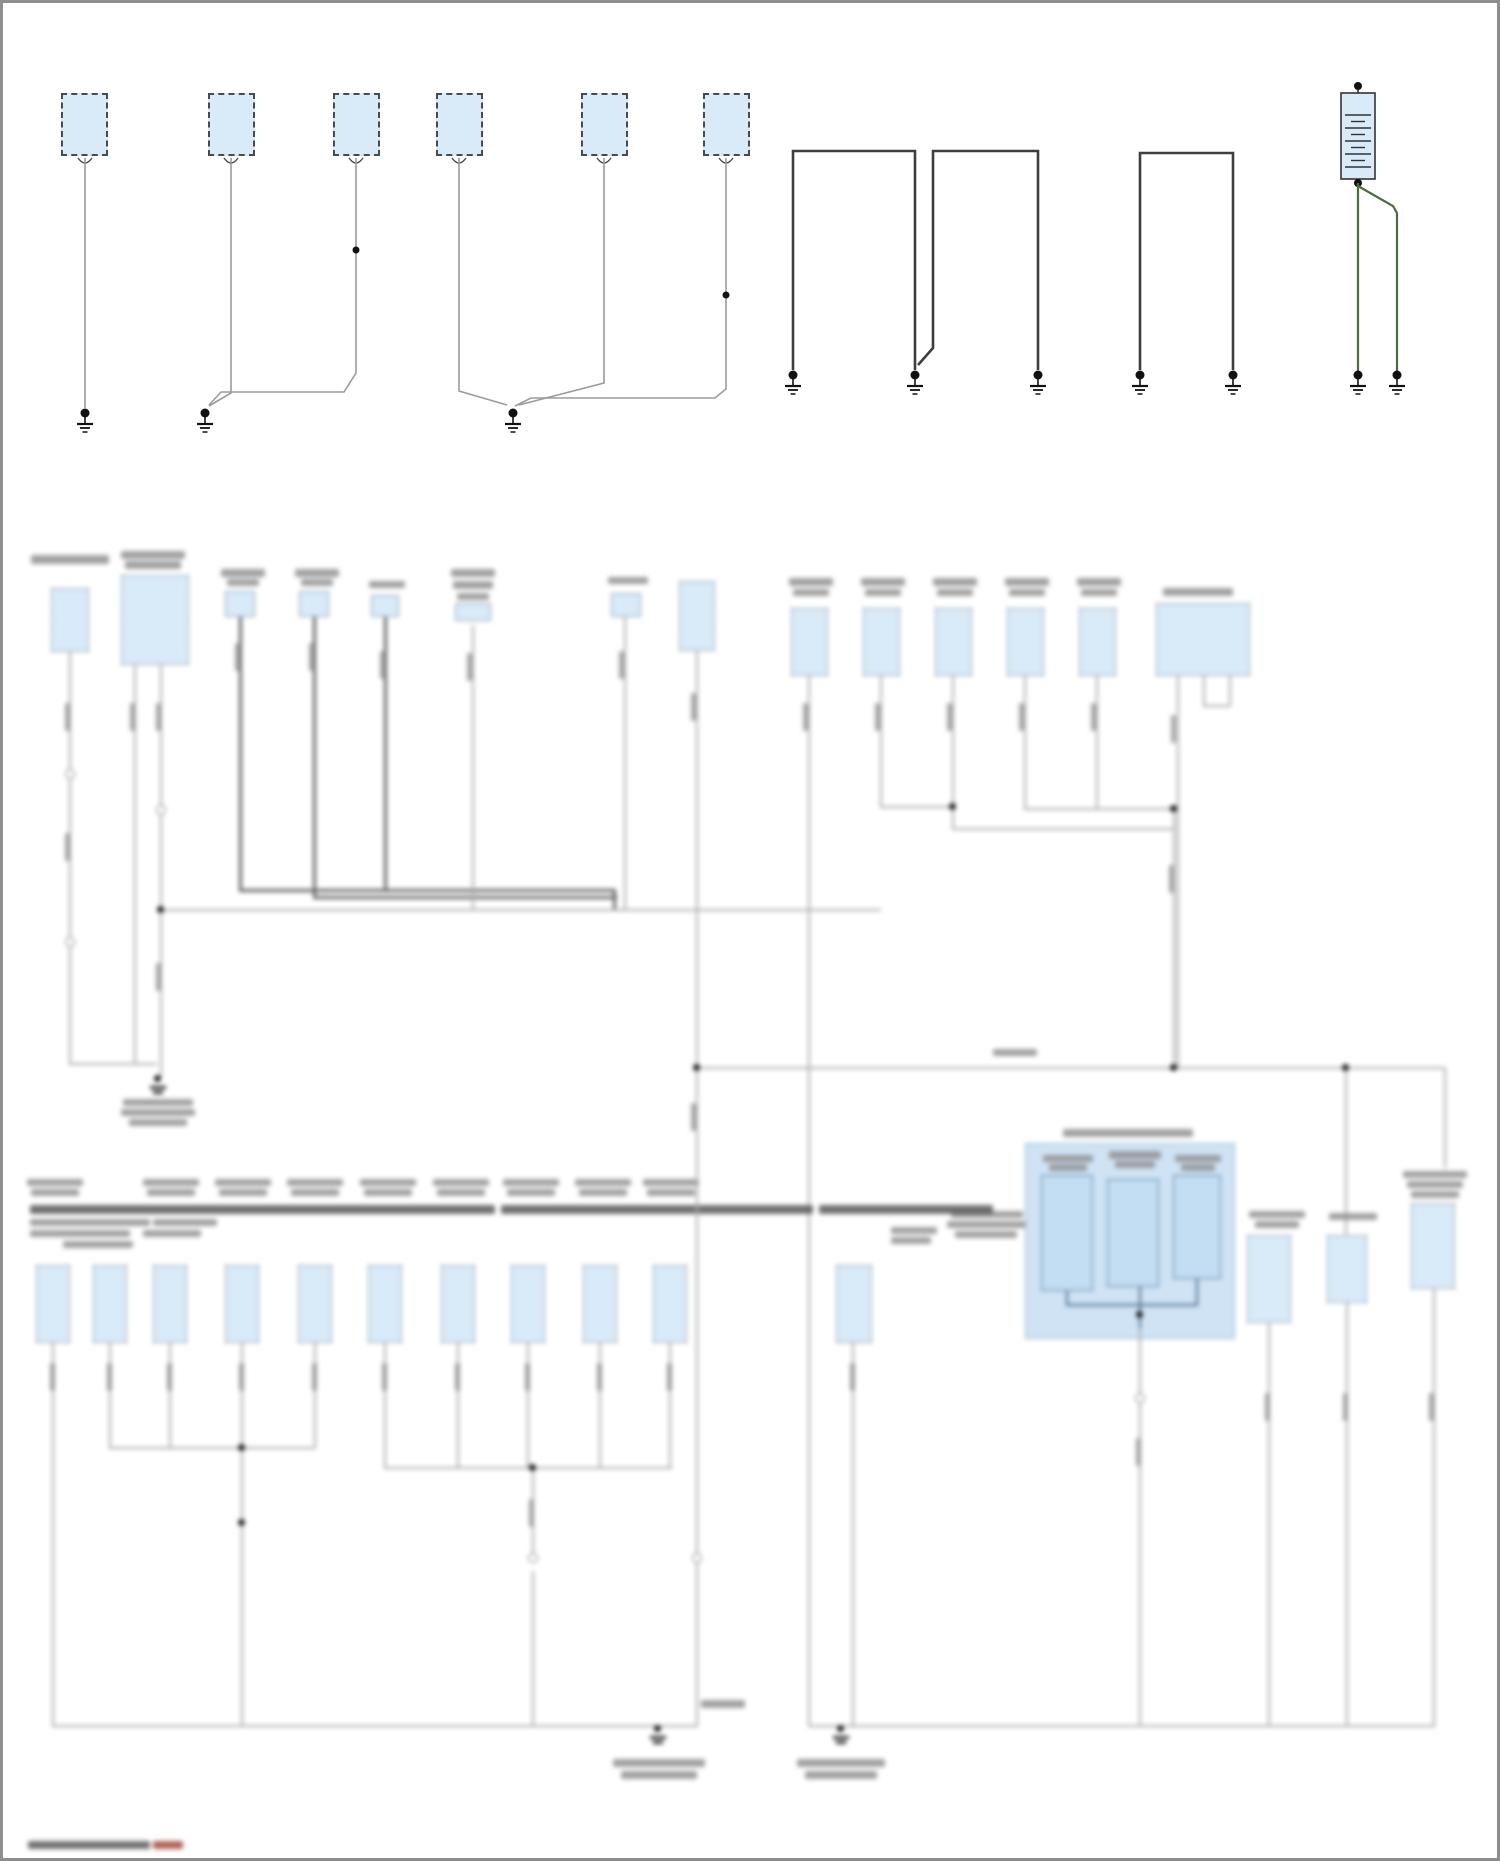  I want to click on component-box-steering-control, so click(84, 124).